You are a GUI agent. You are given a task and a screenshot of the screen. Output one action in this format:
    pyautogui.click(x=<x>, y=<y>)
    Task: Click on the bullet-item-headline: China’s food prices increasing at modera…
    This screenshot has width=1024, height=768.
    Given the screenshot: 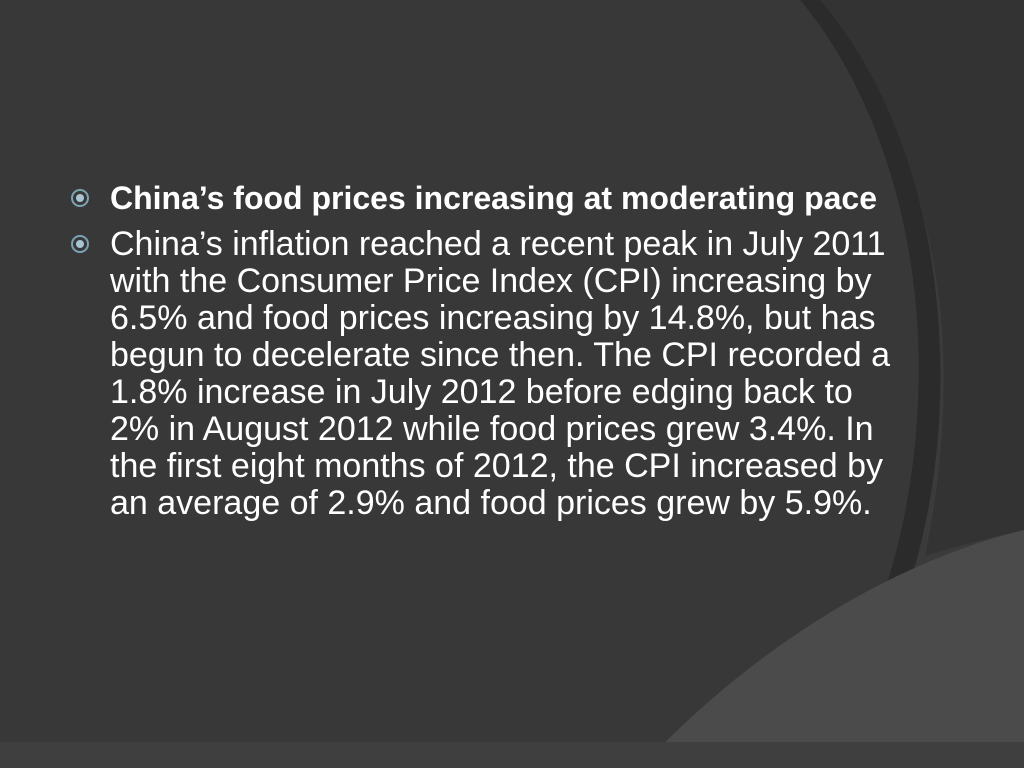 What is the action you would take?
    pyautogui.click(x=481, y=198)
    